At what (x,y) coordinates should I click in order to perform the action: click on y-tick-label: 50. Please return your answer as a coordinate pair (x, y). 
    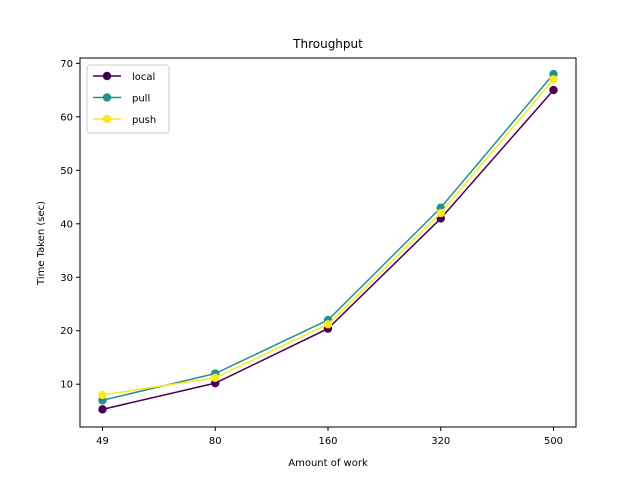
    Looking at the image, I should click on (66, 171).